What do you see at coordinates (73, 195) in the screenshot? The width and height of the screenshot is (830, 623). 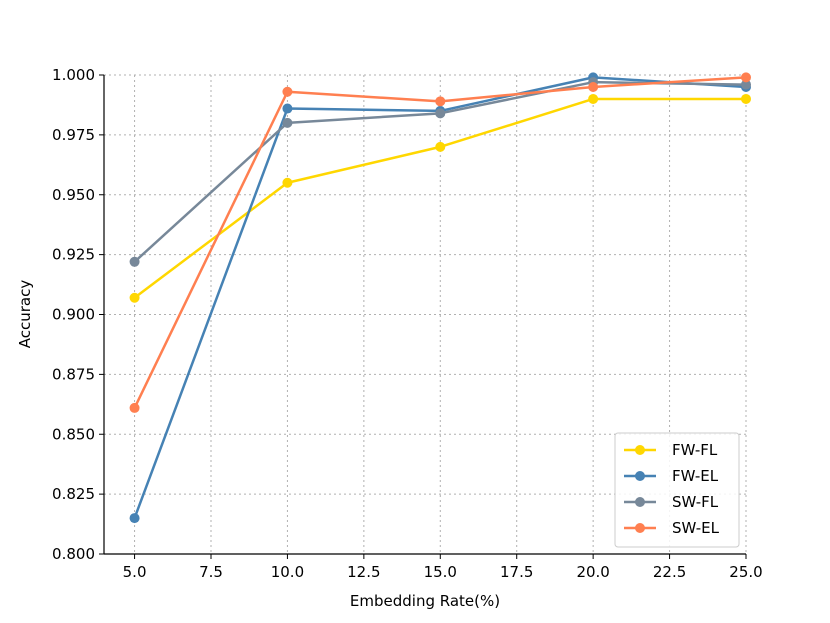 I see `y-tick-label: 0.950` at bounding box center [73, 195].